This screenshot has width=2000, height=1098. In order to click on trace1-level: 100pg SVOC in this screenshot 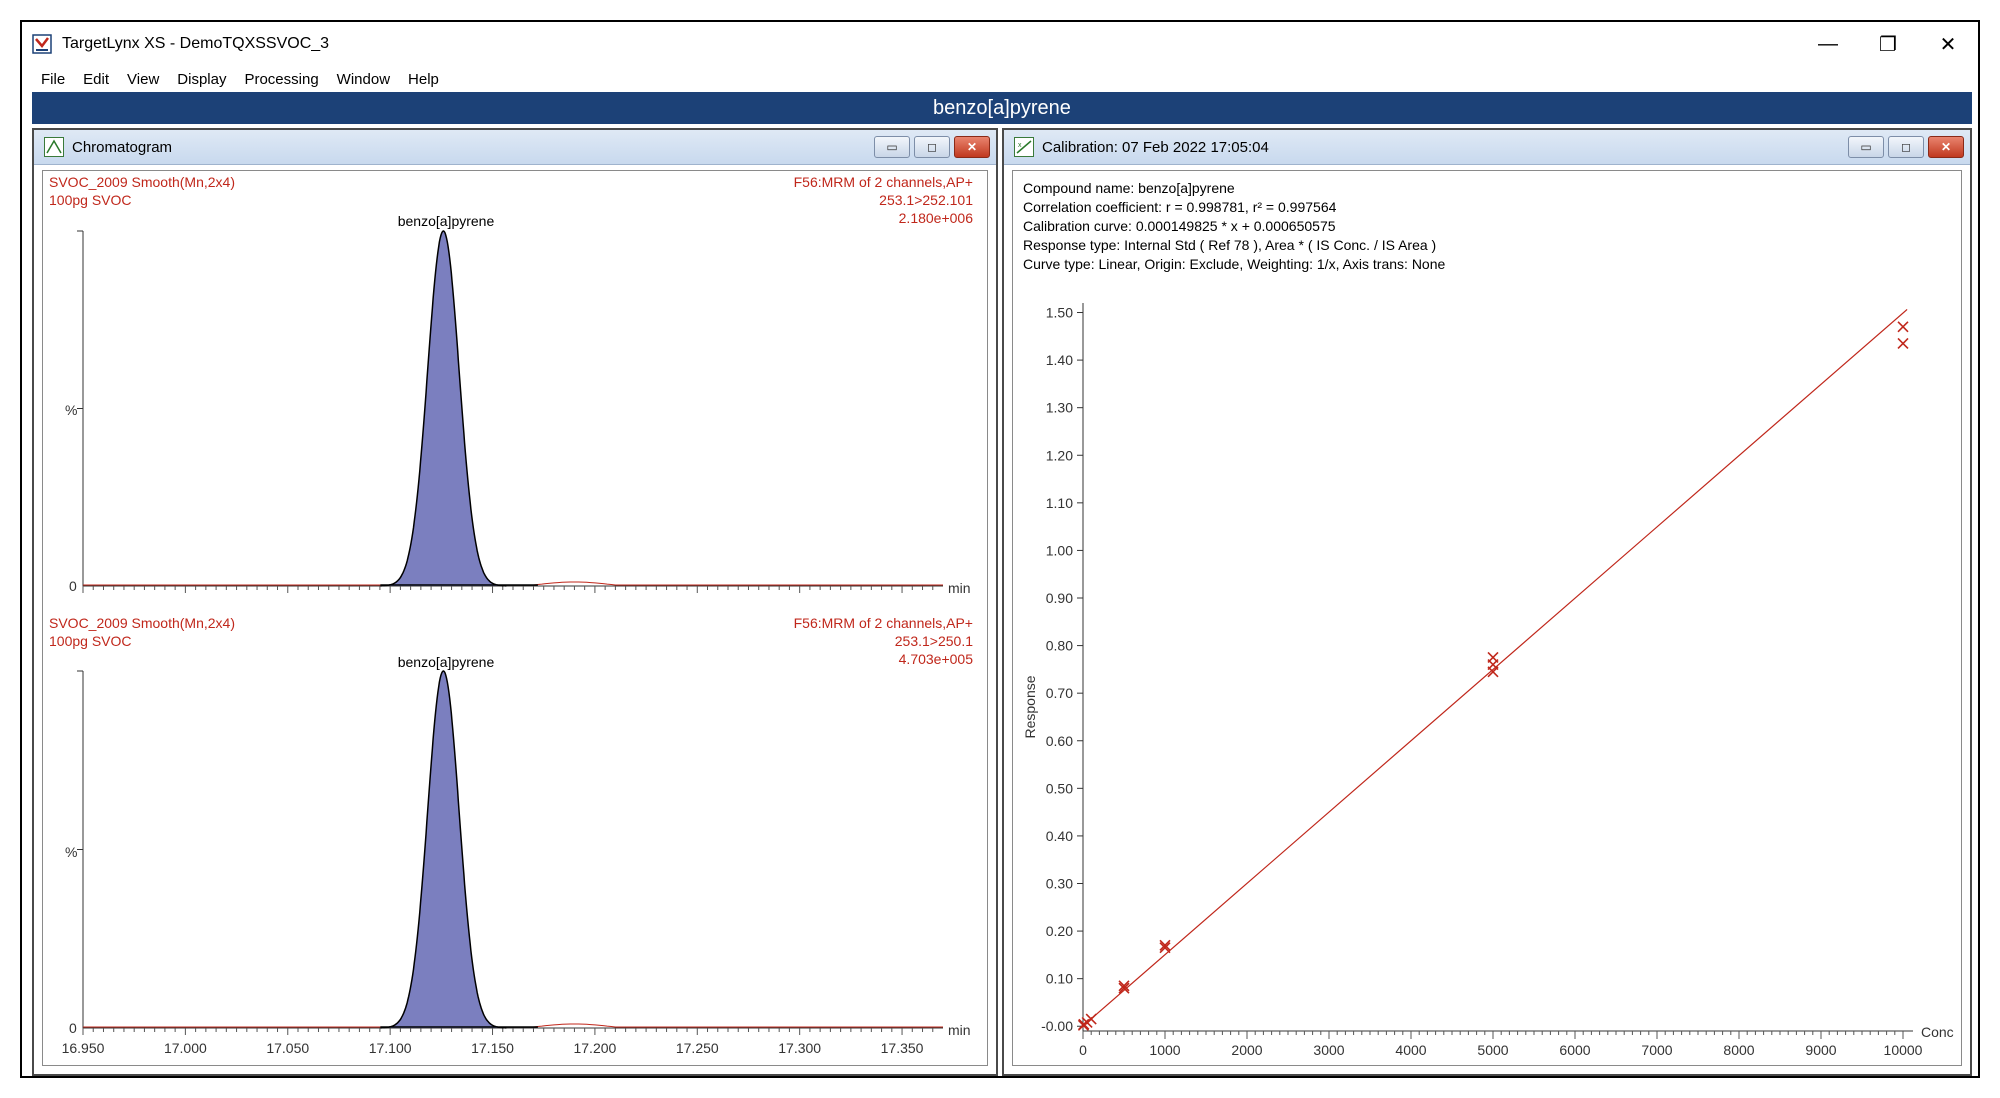, I will do `click(90, 200)`.